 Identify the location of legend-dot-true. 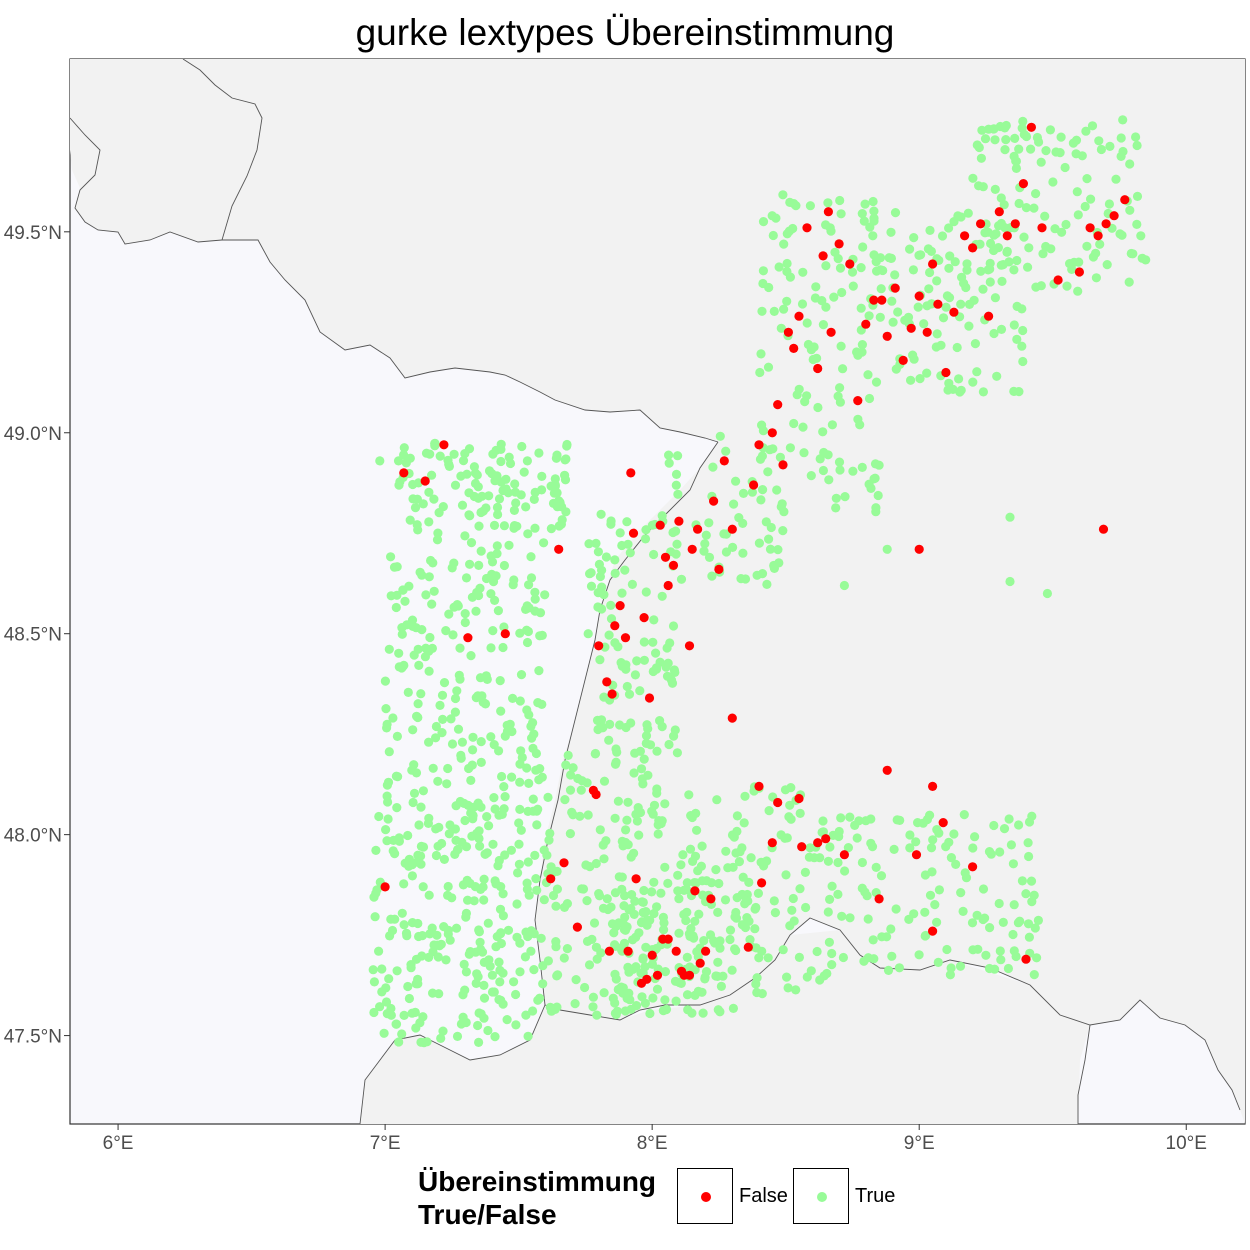
(822, 1197).